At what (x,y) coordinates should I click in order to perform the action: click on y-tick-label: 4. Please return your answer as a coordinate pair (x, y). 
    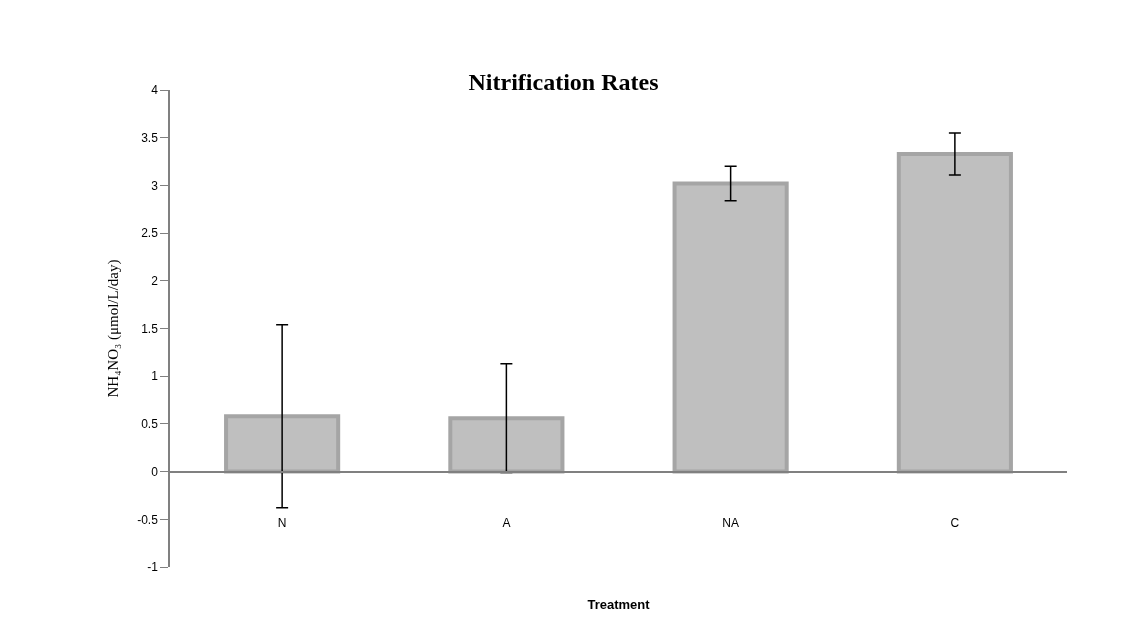
    Looking at the image, I should click on (155, 90).